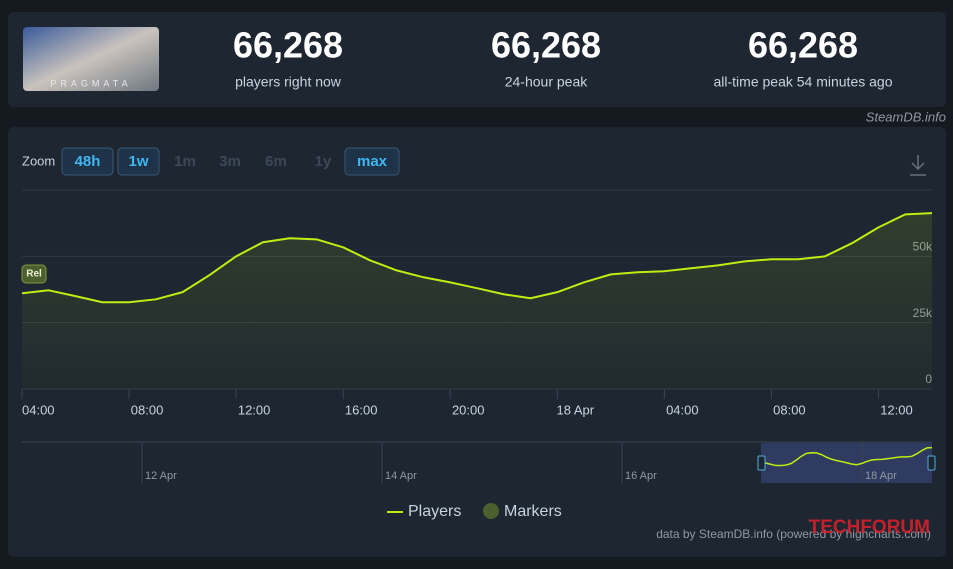  I want to click on navigator-label: 16 Apr, so click(641, 476).